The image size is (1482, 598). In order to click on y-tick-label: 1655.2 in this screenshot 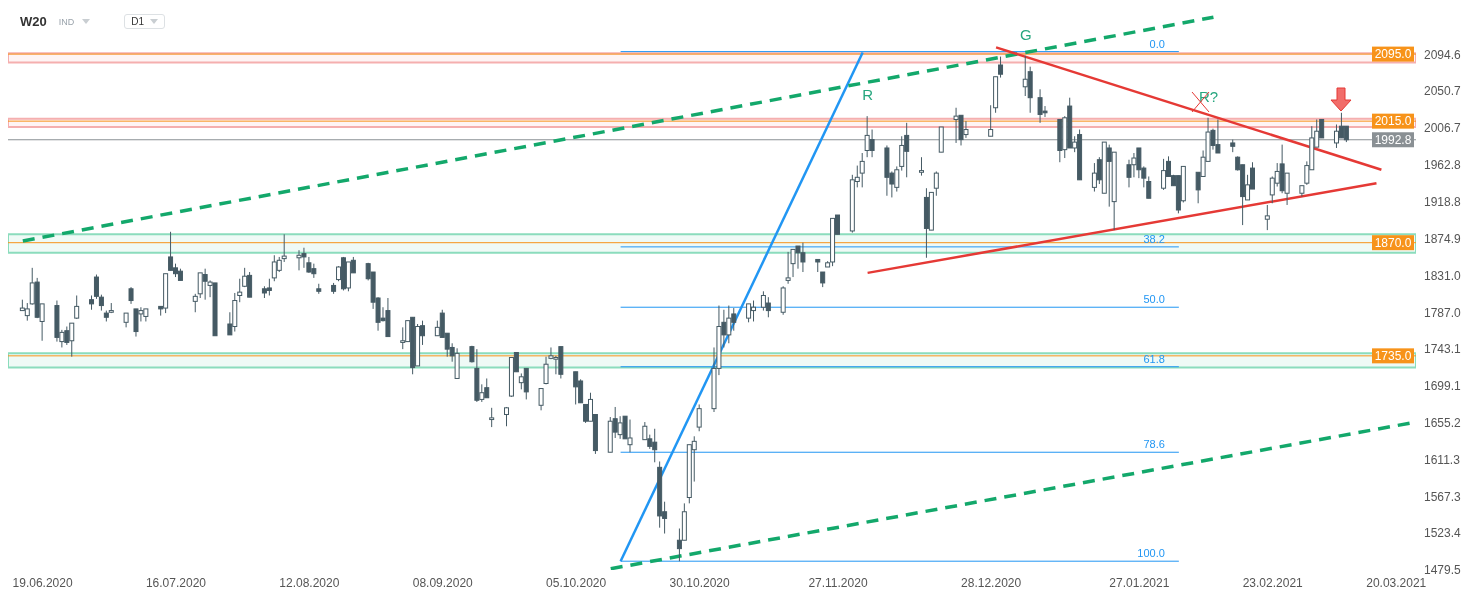, I will do `click(1443, 422)`.